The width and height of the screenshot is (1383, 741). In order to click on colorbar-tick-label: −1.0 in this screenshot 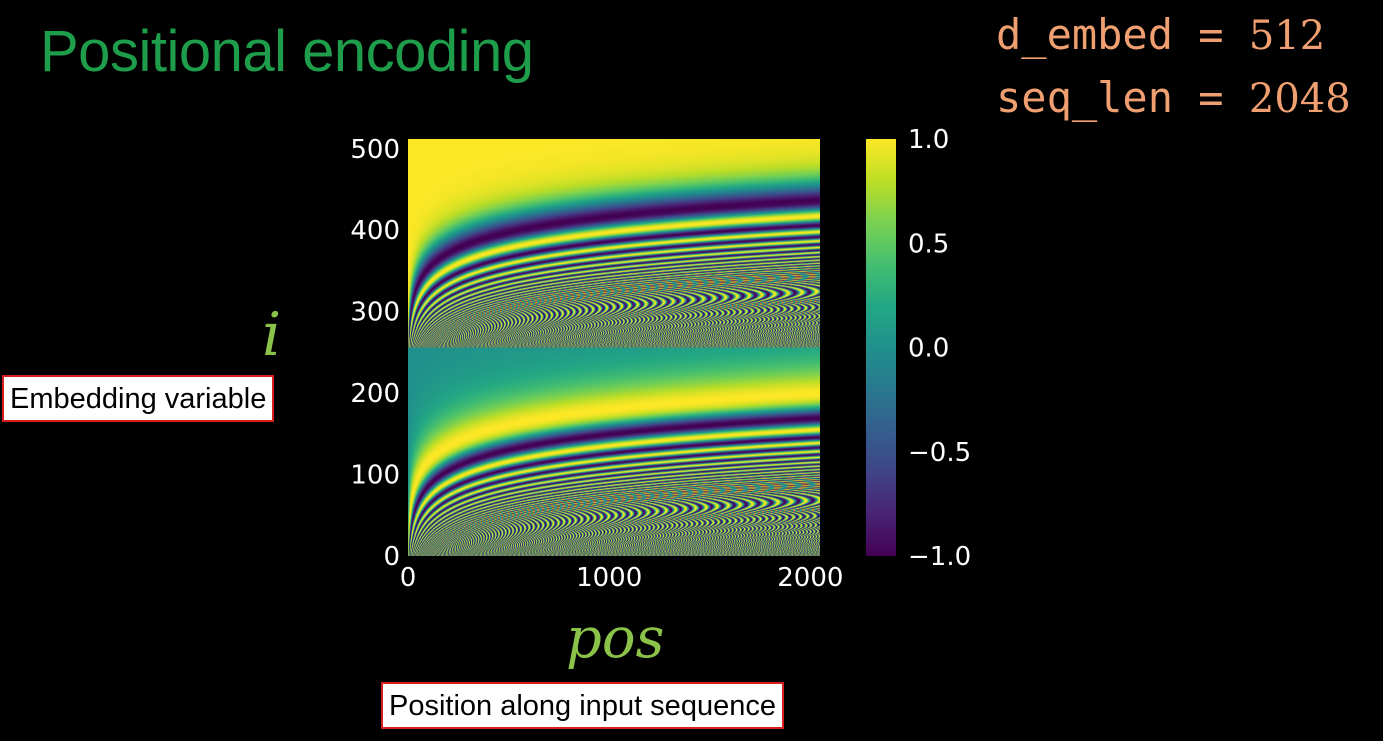, I will do `click(939, 557)`.